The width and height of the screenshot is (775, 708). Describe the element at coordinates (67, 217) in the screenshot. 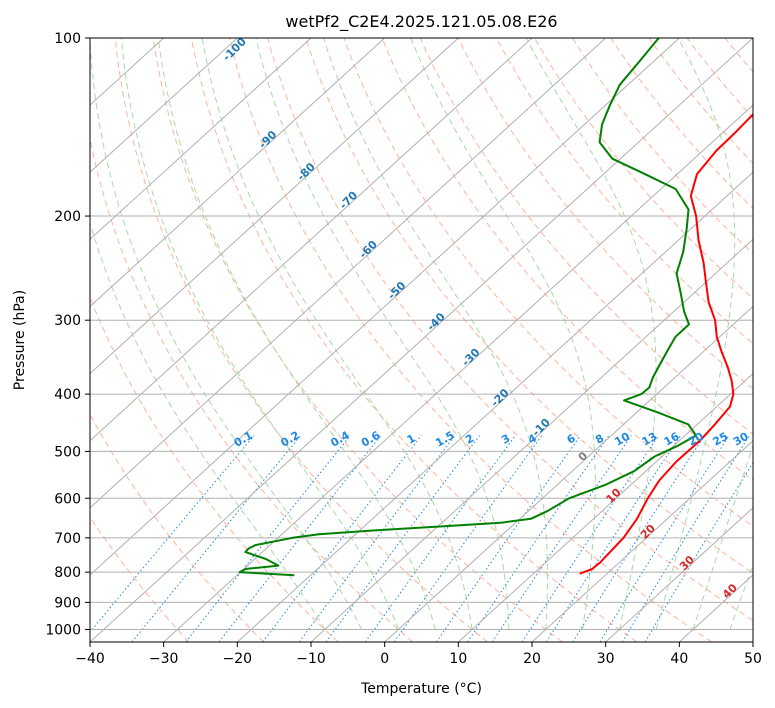

I see `y-tick-label: 200` at that location.